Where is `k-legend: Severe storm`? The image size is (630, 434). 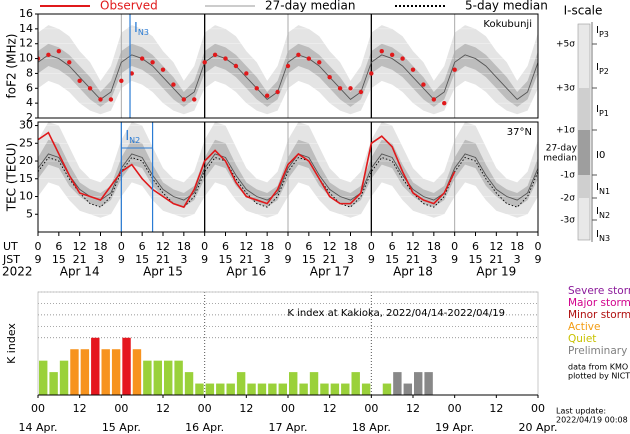 k-legend: Severe storm is located at coordinates (599, 291).